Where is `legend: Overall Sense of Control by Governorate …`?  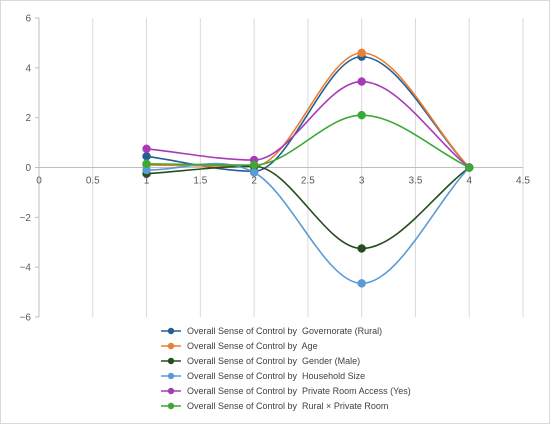
legend: Overall Sense of Control by Governorate … is located at coordinates (286, 368).